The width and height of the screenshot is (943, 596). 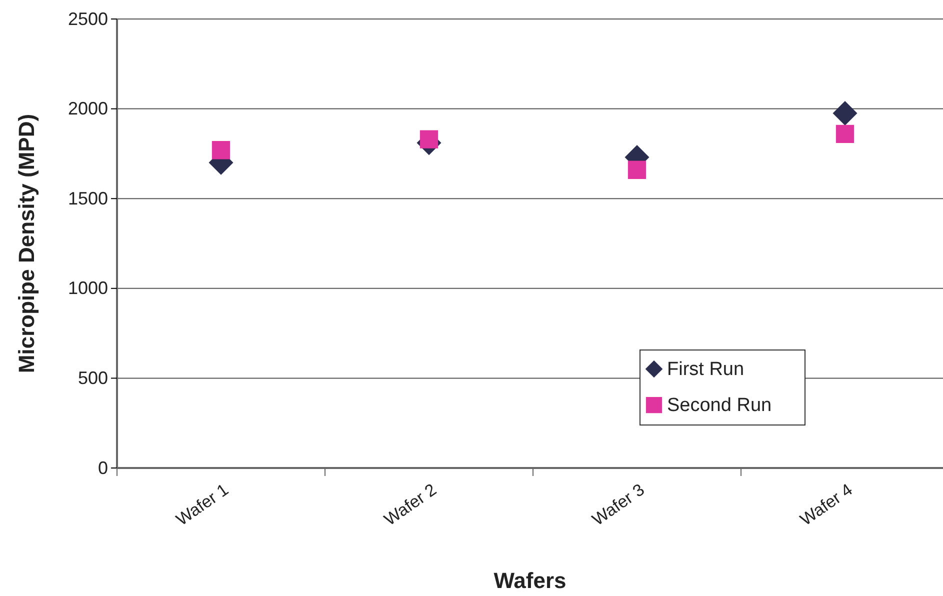 What do you see at coordinates (719, 405) in the screenshot?
I see `legend-label: Second Run` at bounding box center [719, 405].